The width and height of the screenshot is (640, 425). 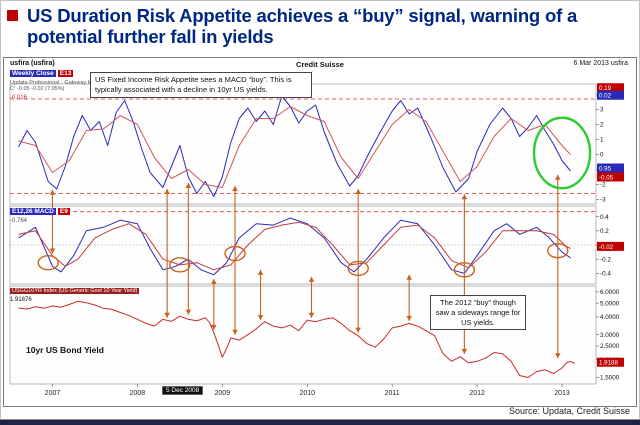 I want to click on axis-value-badge-label: -0.02, so click(x=606, y=247).